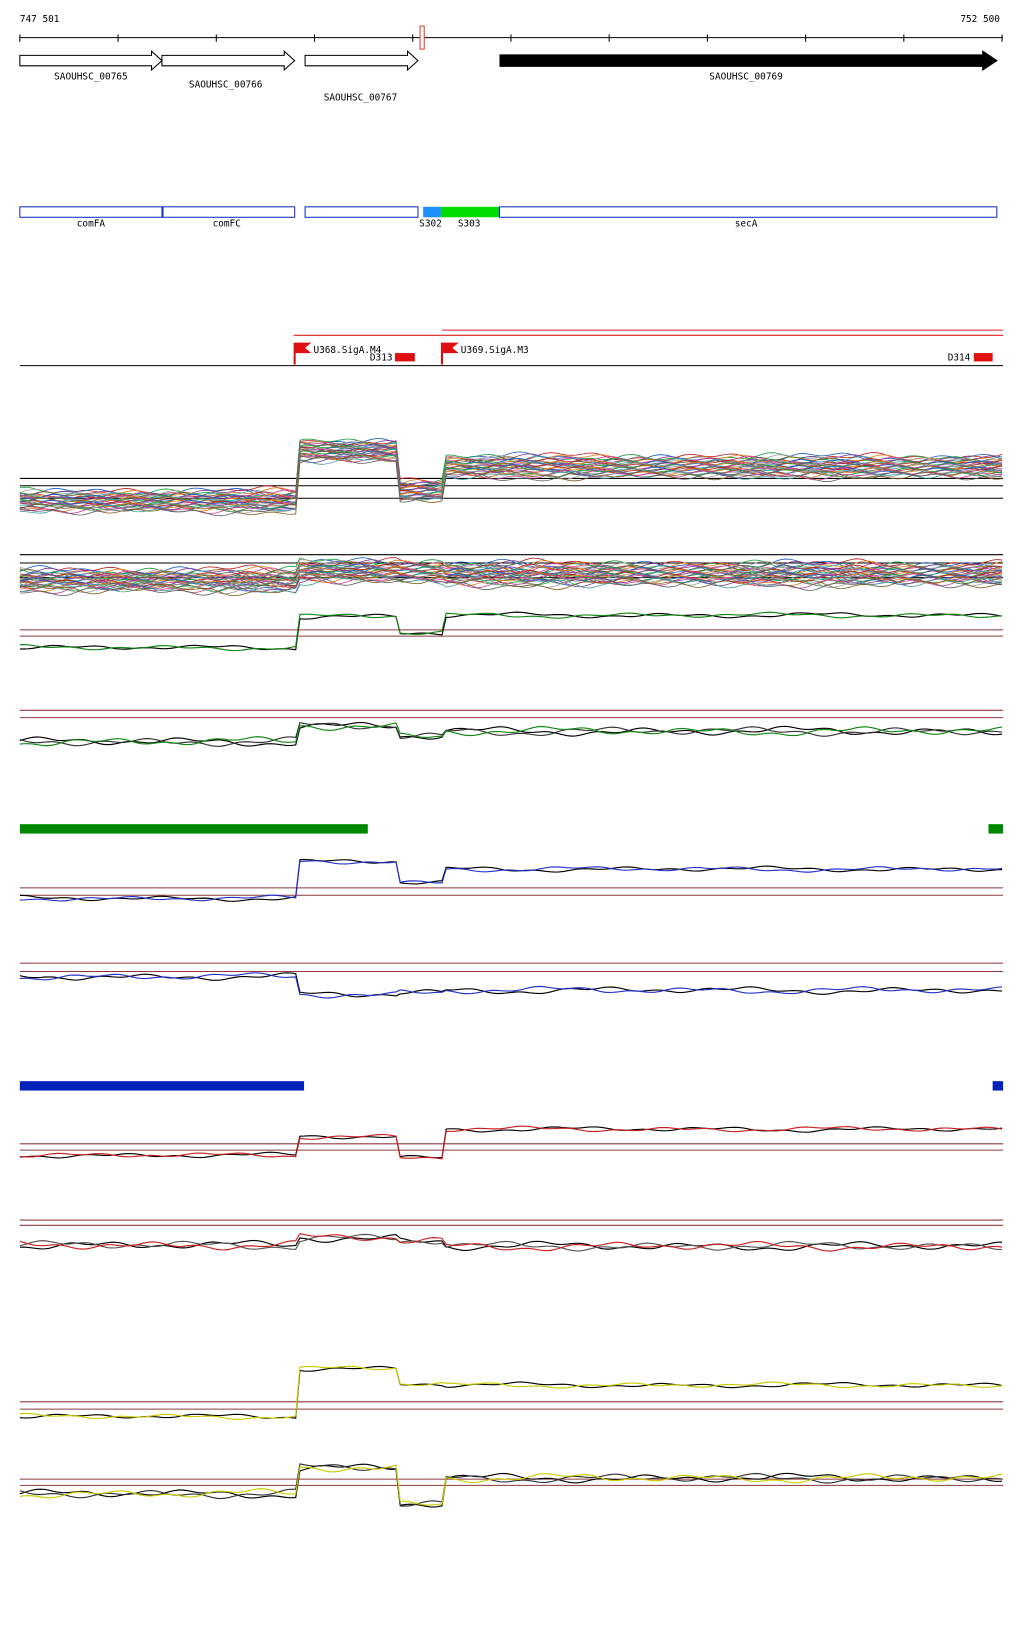 The width and height of the screenshot is (1024, 1640). I want to click on segment-label: S303, so click(469, 224).